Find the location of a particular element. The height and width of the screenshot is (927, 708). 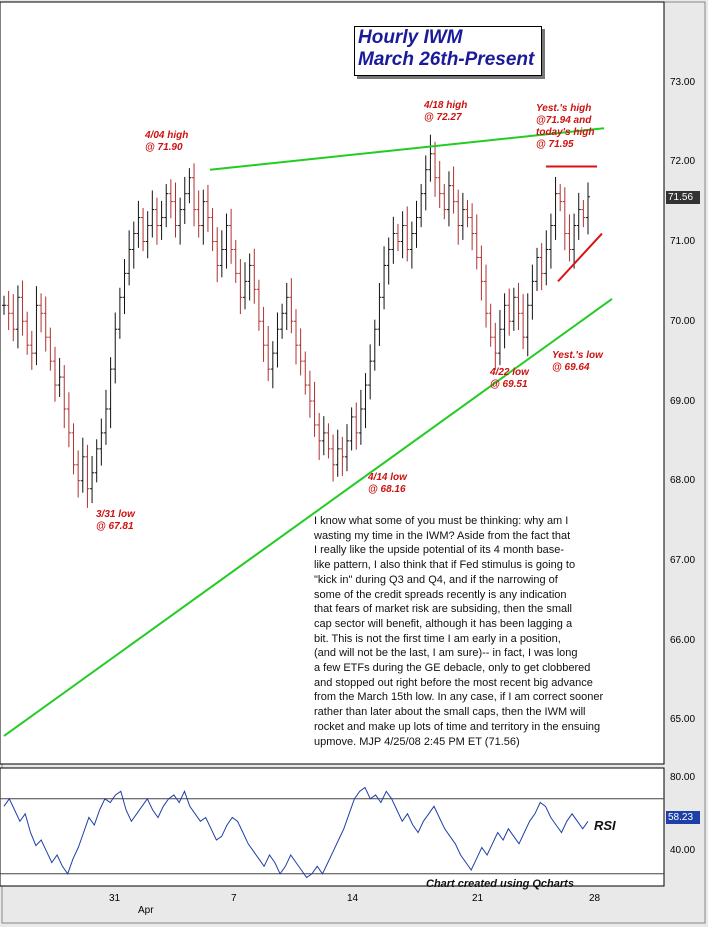

chart-title: Hourly IWM March 26th-Present is located at coordinates (448, 51).